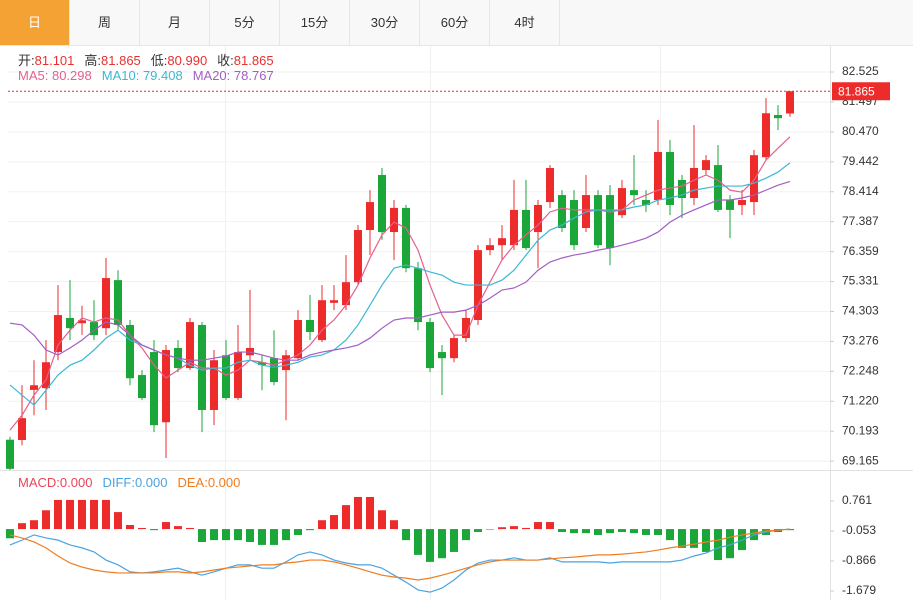  Describe the element at coordinates (860, 311) in the screenshot. I see `y-tick-label: 74.303` at that location.